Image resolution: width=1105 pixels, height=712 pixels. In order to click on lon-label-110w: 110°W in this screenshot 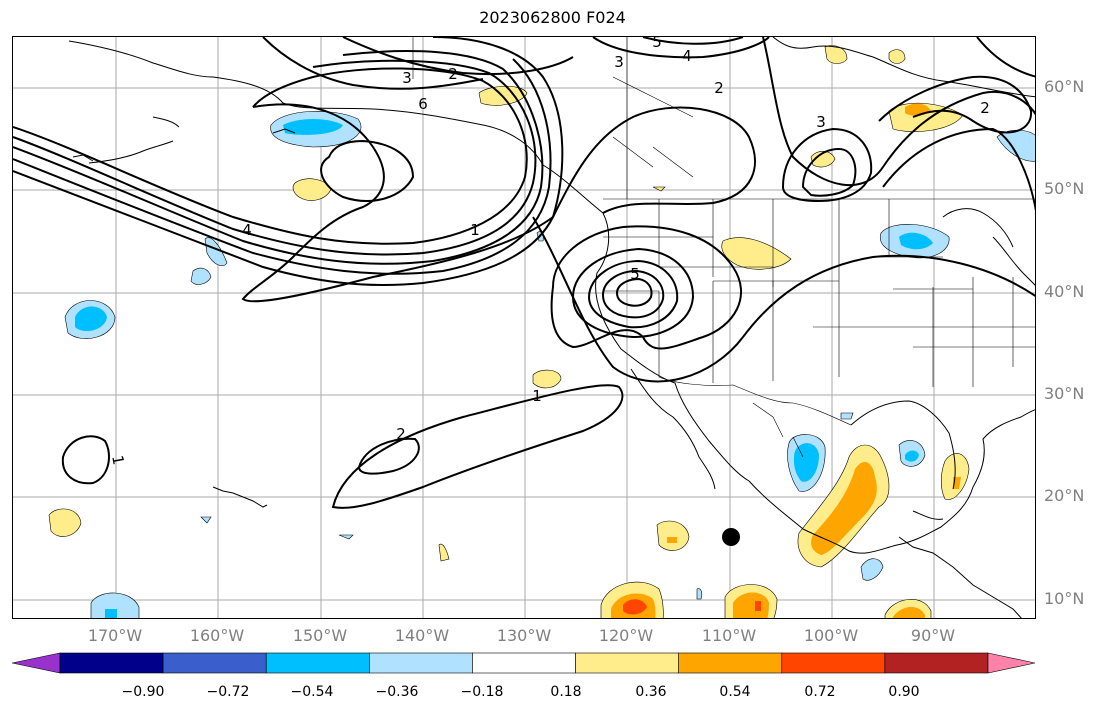, I will do `click(729, 635)`.